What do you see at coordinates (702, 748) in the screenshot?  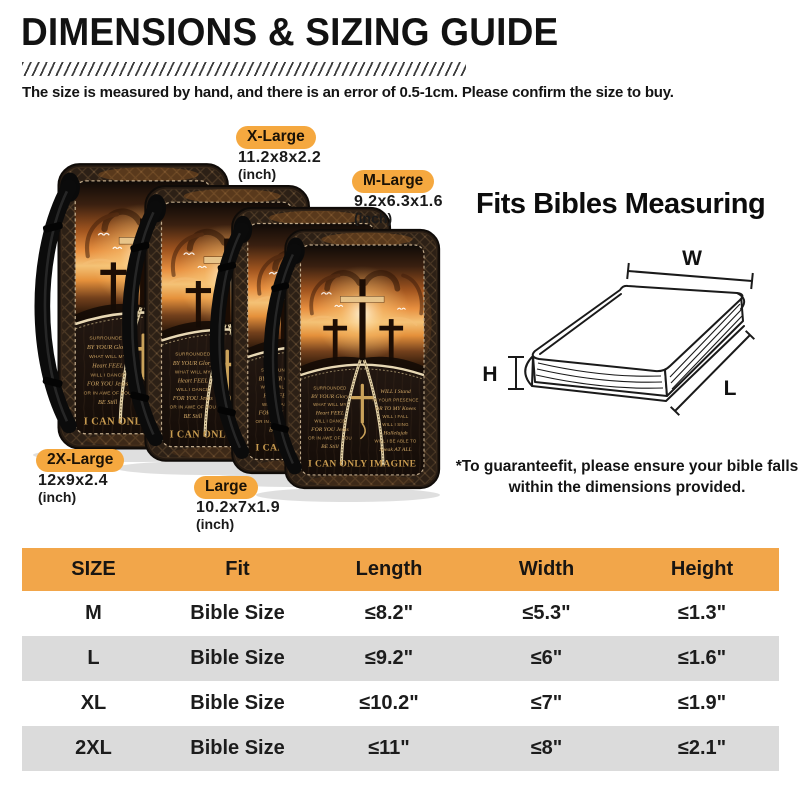 I see `cell-height: ≤2.1"` at bounding box center [702, 748].